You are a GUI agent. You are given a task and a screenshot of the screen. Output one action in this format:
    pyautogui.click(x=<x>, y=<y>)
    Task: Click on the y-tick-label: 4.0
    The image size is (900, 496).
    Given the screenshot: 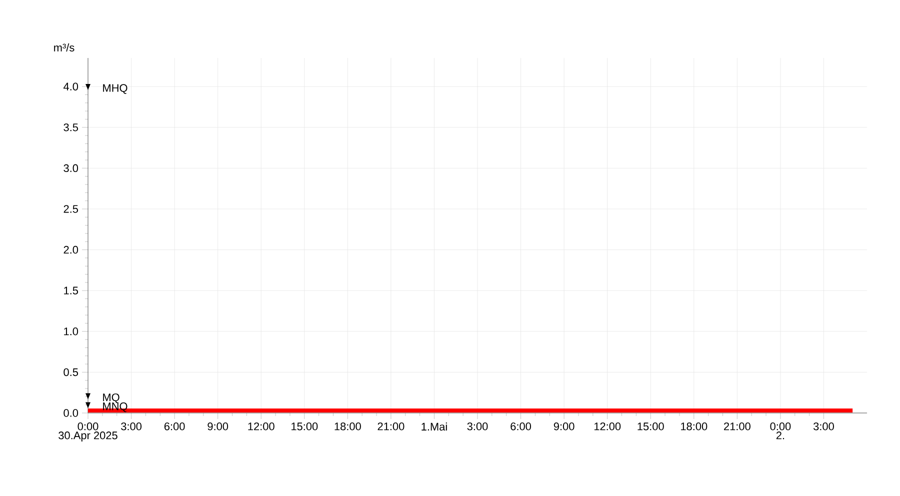 What is the action you would take?
    pyautogui.click(x=70, y=86)
    